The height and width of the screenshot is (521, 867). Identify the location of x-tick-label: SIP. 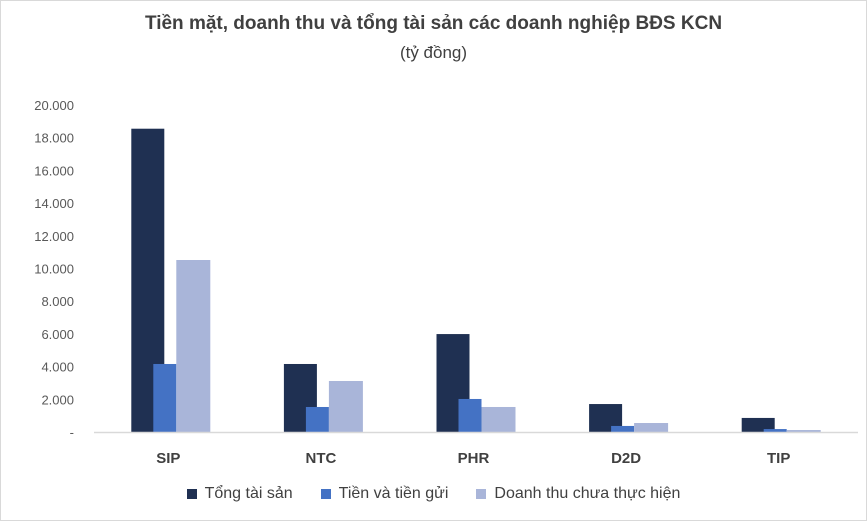
(168, 458).